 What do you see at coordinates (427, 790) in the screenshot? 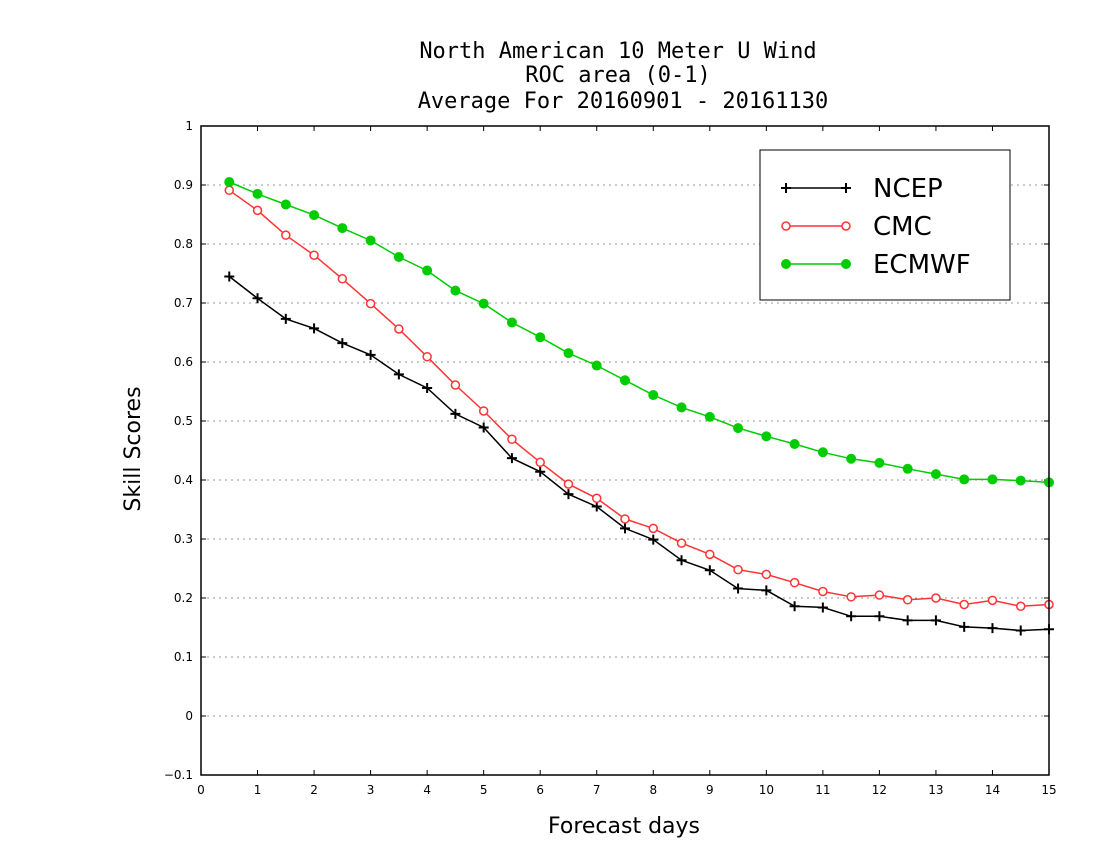
I see `x-tick-label: 4` at bounding box center [427, 790].